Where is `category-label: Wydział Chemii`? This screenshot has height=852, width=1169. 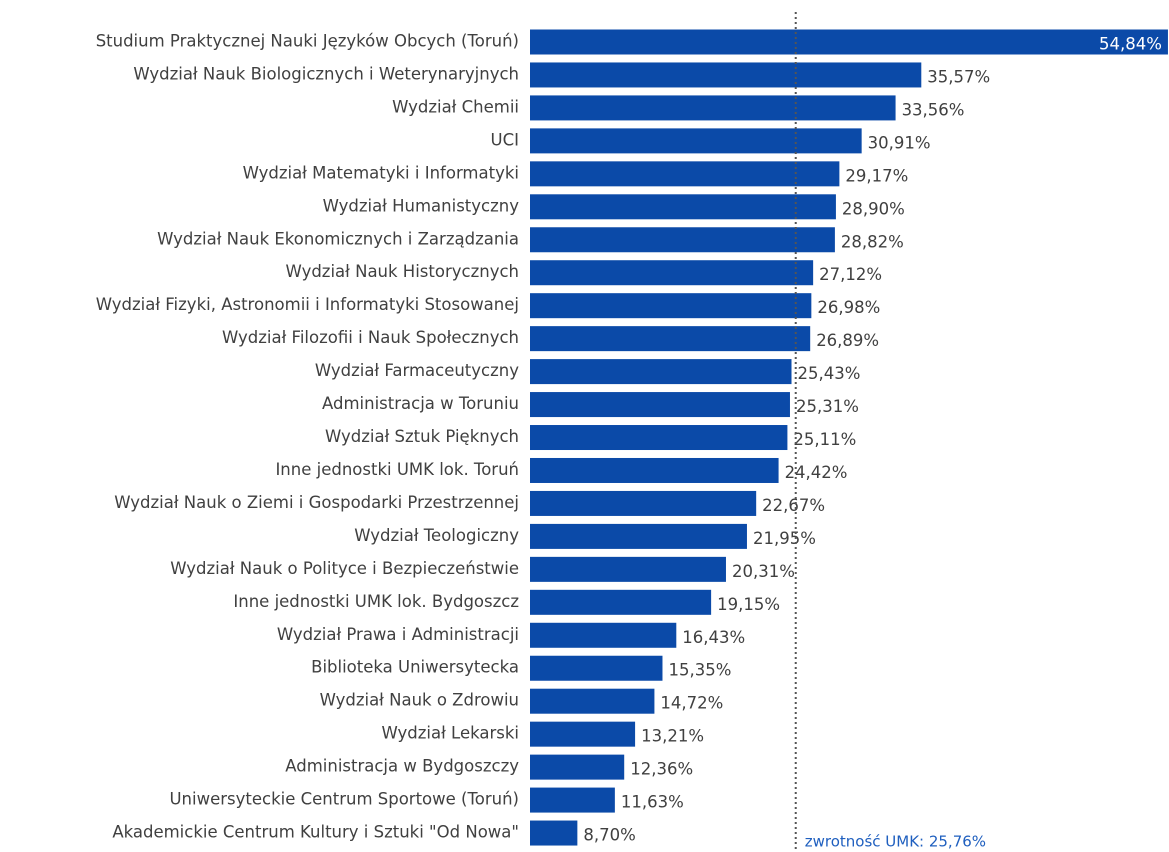 category-label: Wydział Chemii is located at coordinates (455, 106).